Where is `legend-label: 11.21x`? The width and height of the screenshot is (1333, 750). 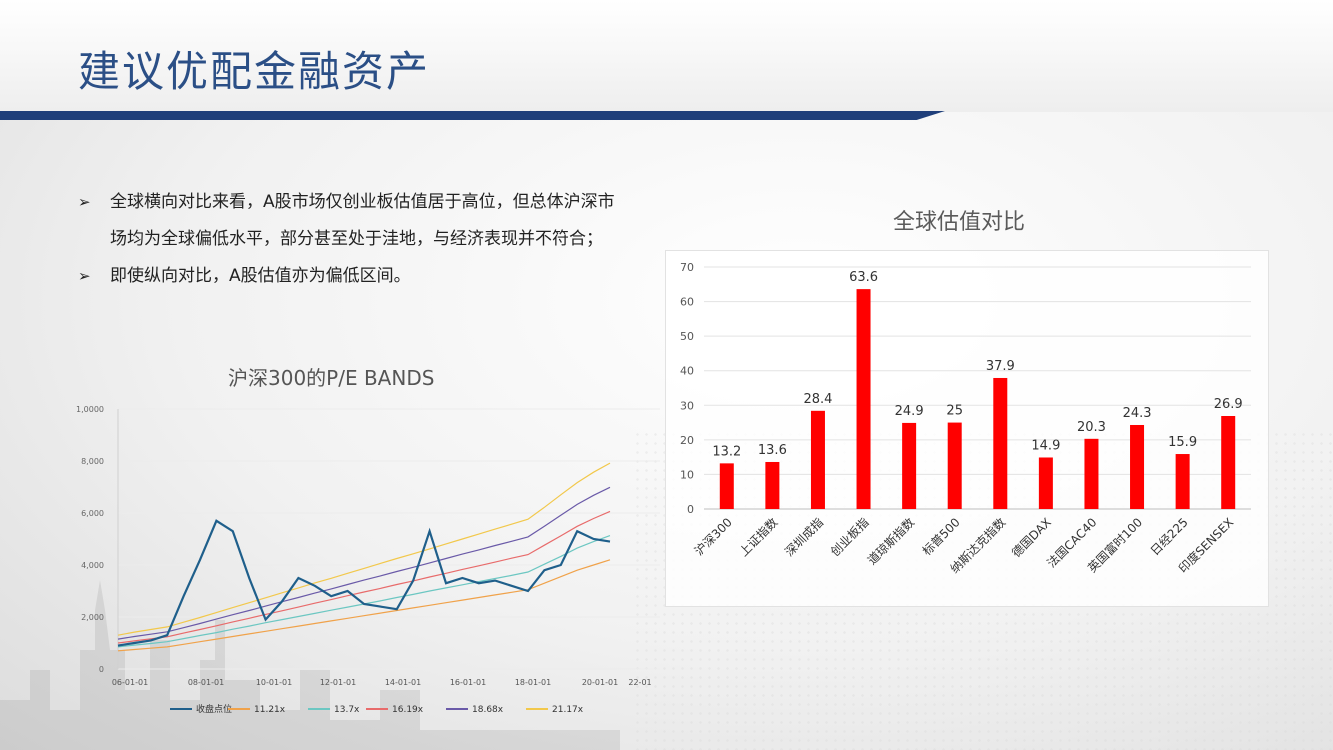 legend-label: 11.21x is located at coordinates (270, 710).